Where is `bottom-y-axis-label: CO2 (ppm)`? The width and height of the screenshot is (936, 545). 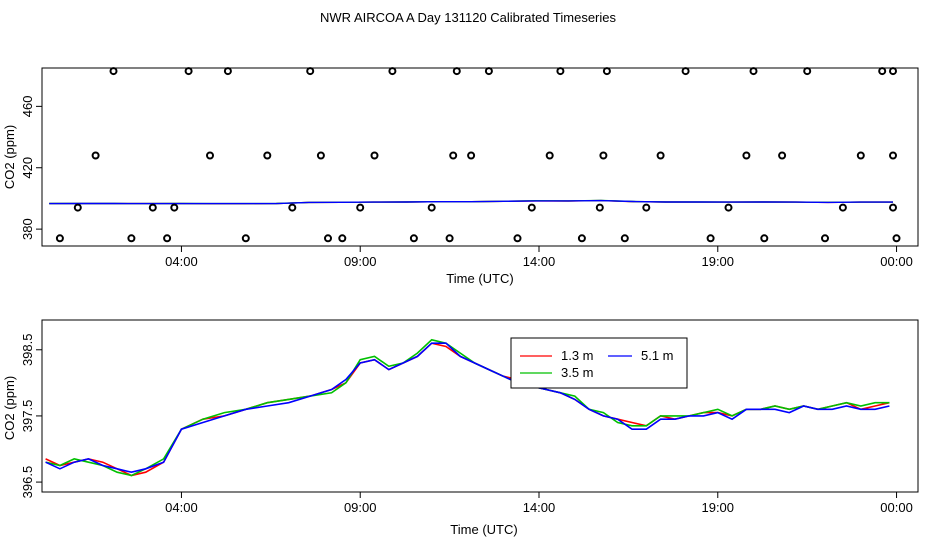 bottom-y-axis-label: CO2 (ppm) is located at coordinates (9, 408).